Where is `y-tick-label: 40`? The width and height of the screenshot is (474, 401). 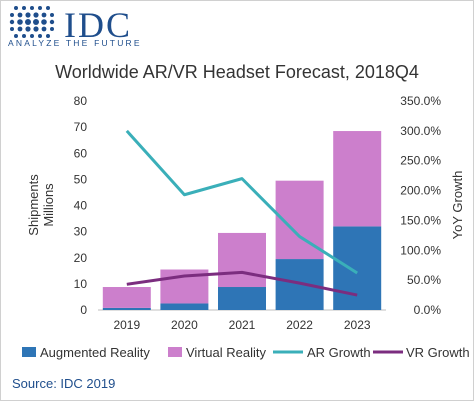
y-tick-label: 40 is located at coordinates (81, 206).